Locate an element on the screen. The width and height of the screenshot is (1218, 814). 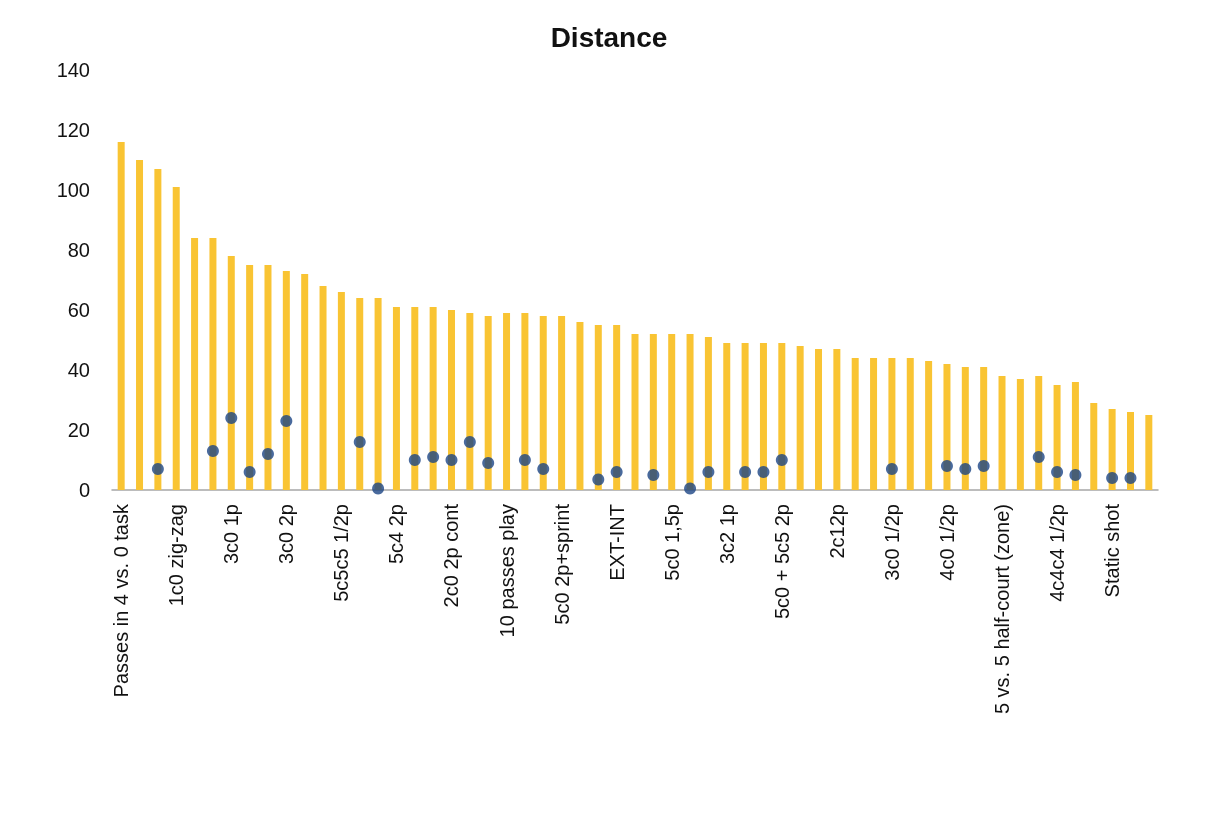
x-tick-label: 3c2 1p is located at coordinates (726, 534).